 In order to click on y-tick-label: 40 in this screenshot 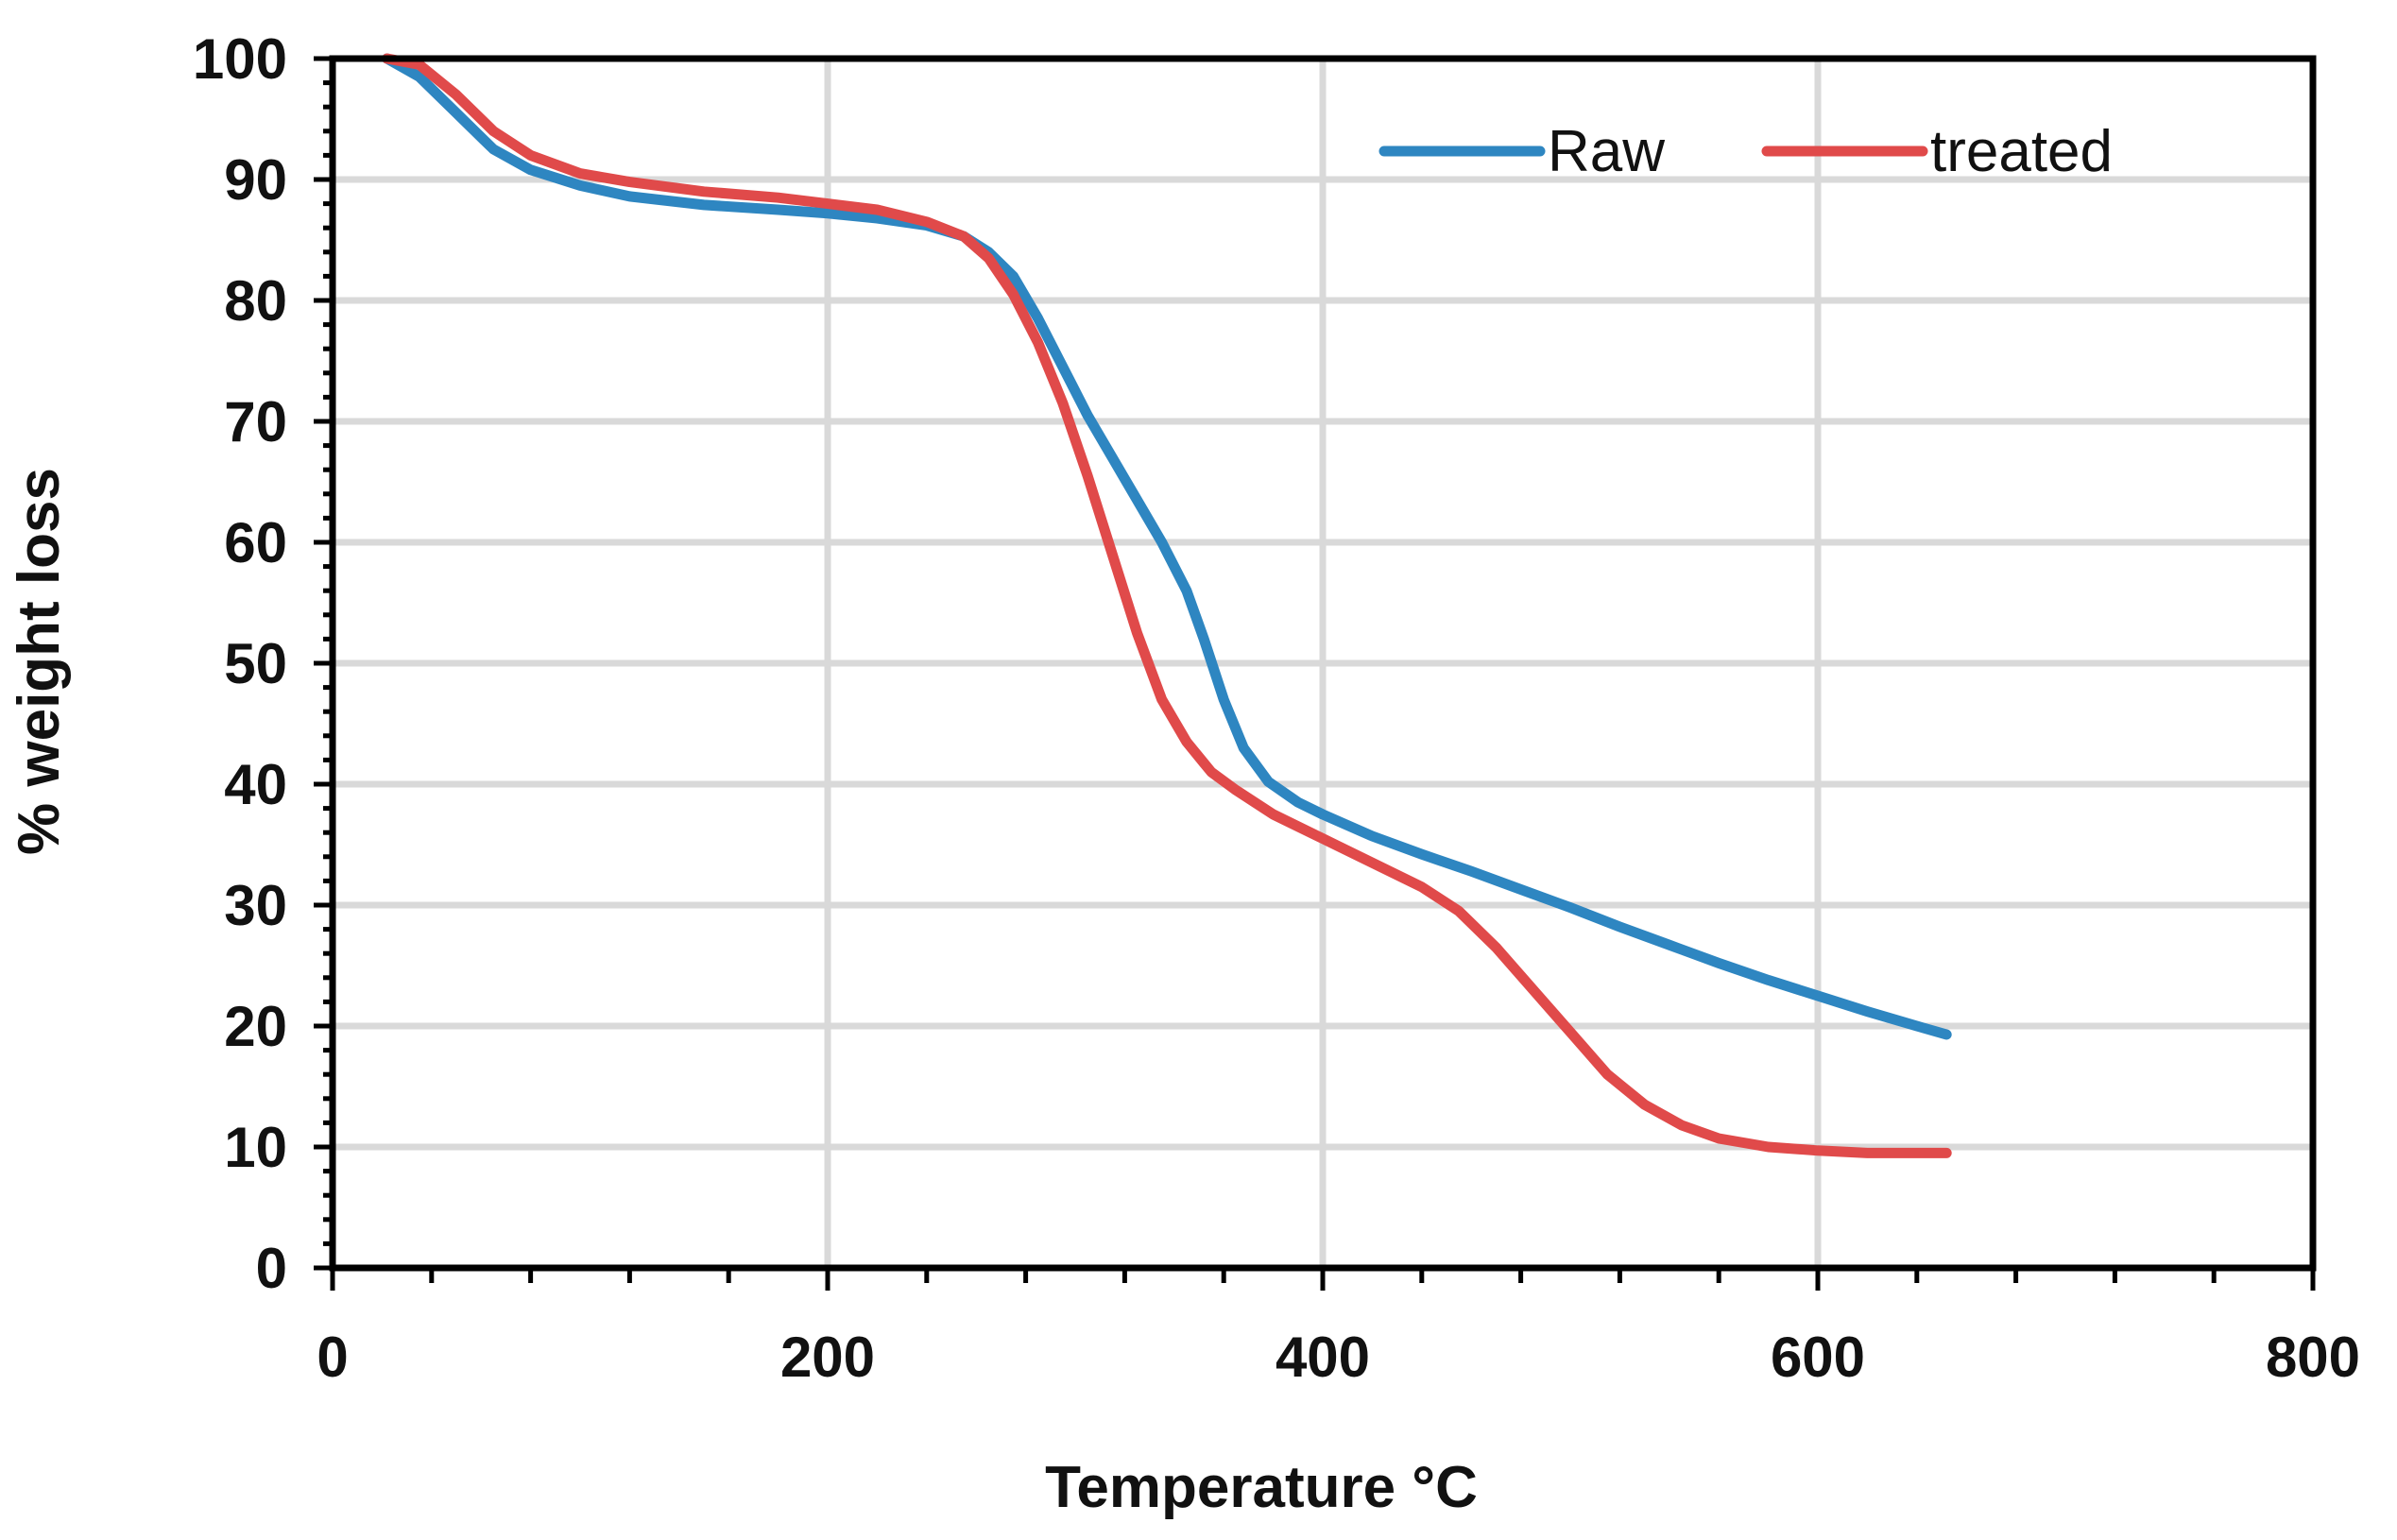, I will do `click(256, 784)`.